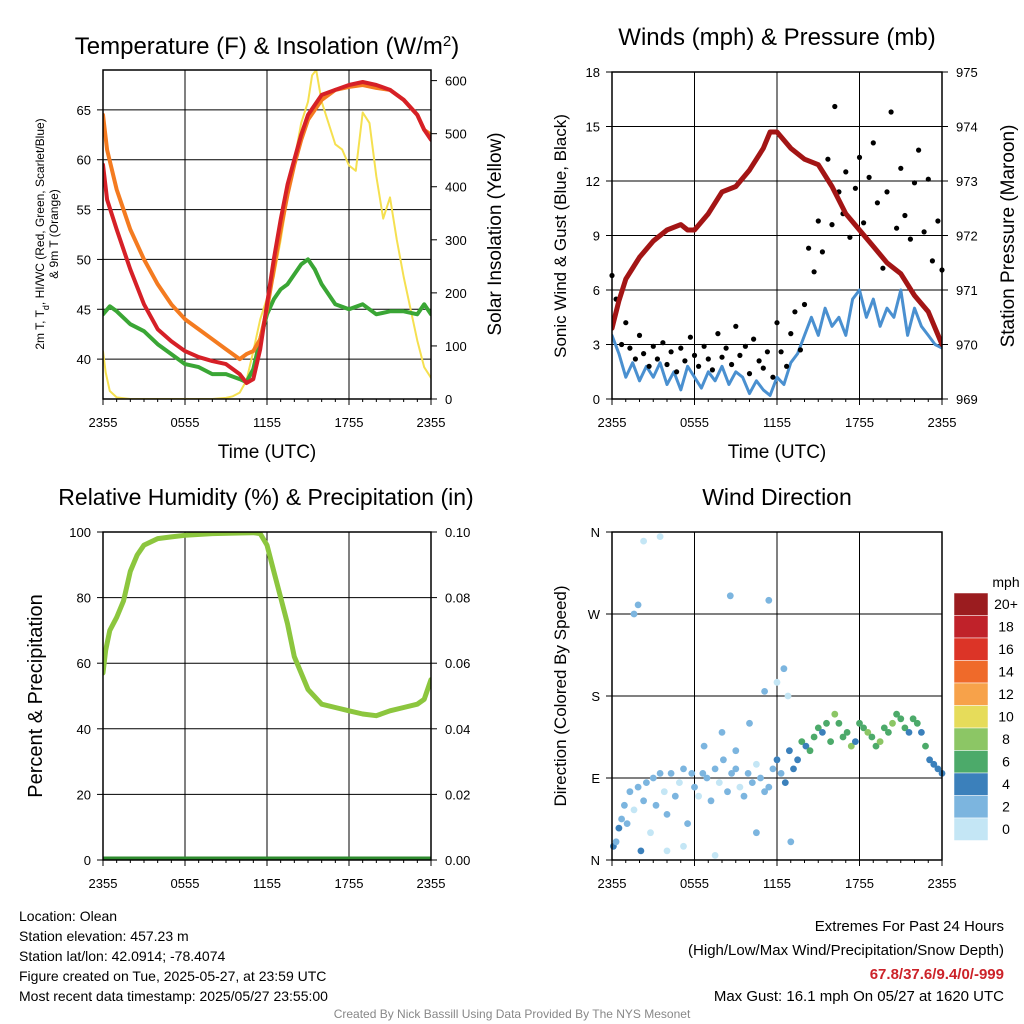 The height and width of the screenshot is (1024, 1024). What do you see at coordinates (457, 598) in the screenshot?
I see `y2-tick-label: 0.08` at bounding box center [457, 598].